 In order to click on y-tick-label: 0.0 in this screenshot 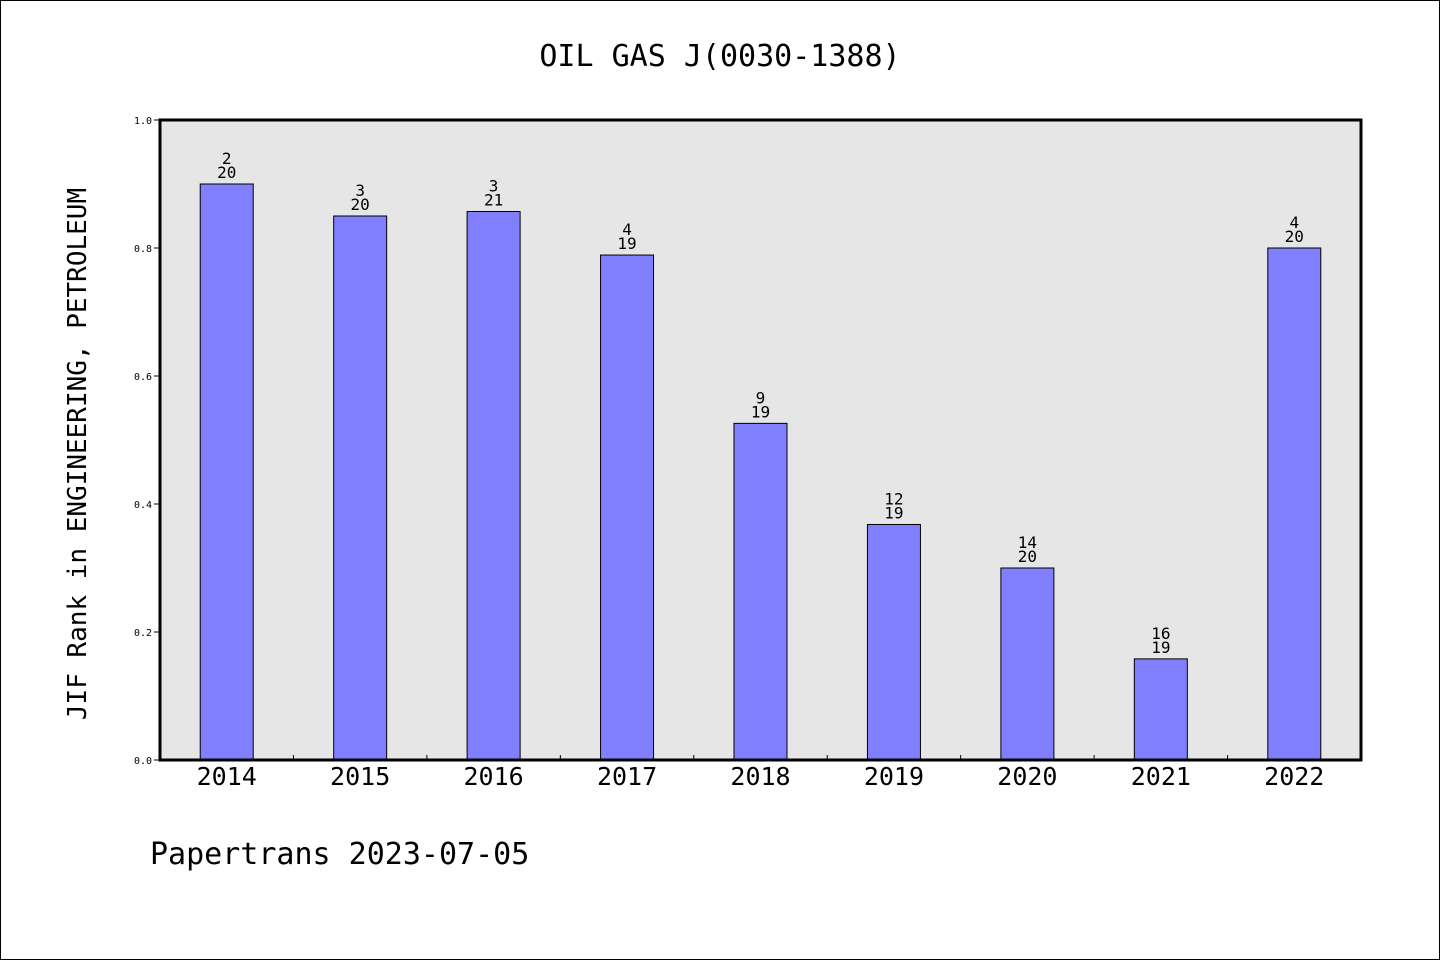, I will do `click(143, 761)`.